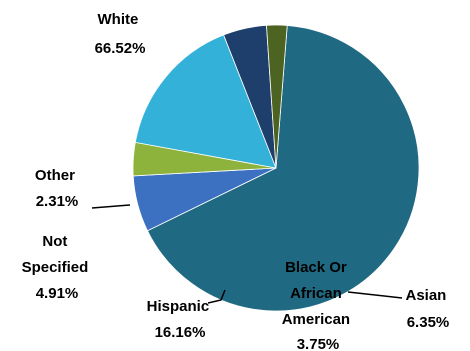 This screenshot has height=351, width=470. What do you see at coordinates (428, 322) in the screenshot?
I see `label-asian-value: 6.35%` at bounding box center [428, 322].